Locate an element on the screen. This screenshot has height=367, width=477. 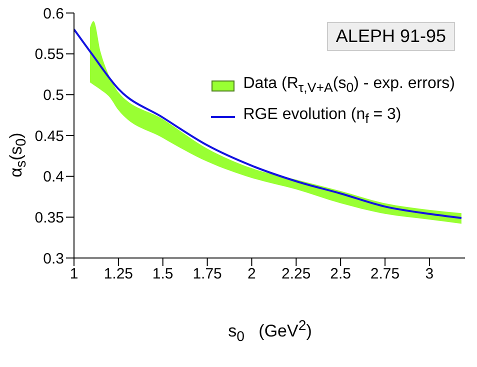
y-tick-label: 0.35 is located at coordinates (49, 217).